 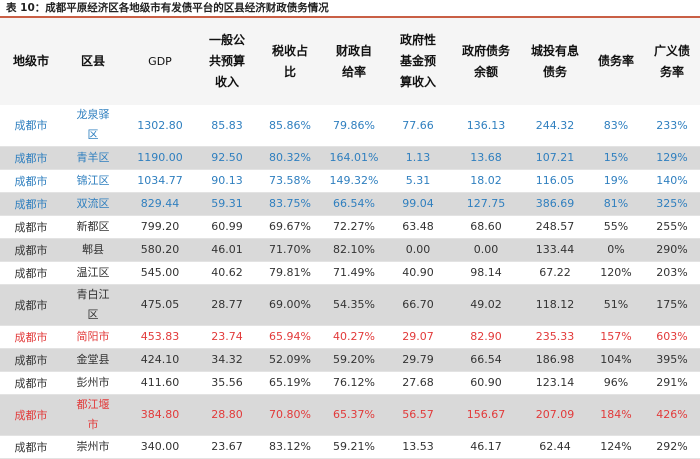 I want to click on table-cell: 60.99, so click(x=227, y=227).